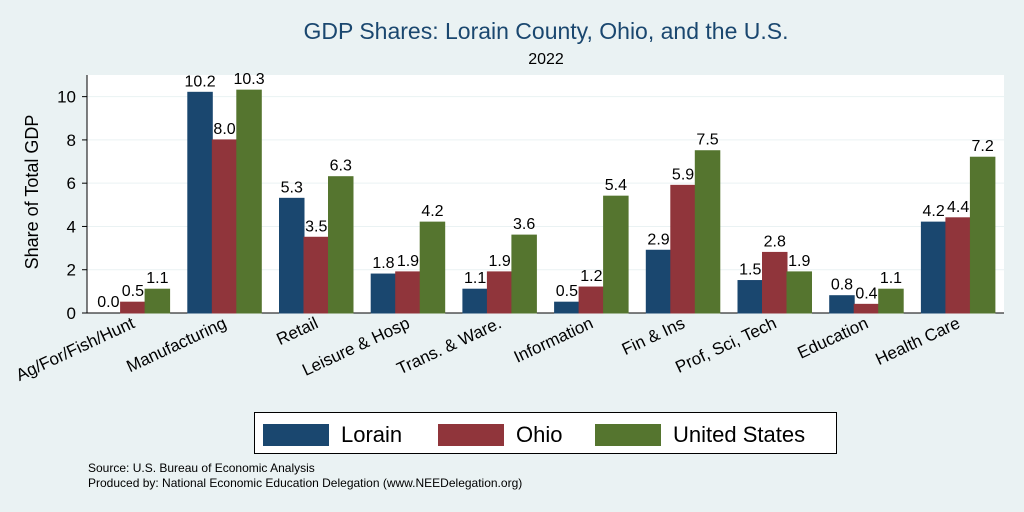 The width and height of the screenshot is (1024, 512). I want to click on data-label: 6.3, so click(341, 166).